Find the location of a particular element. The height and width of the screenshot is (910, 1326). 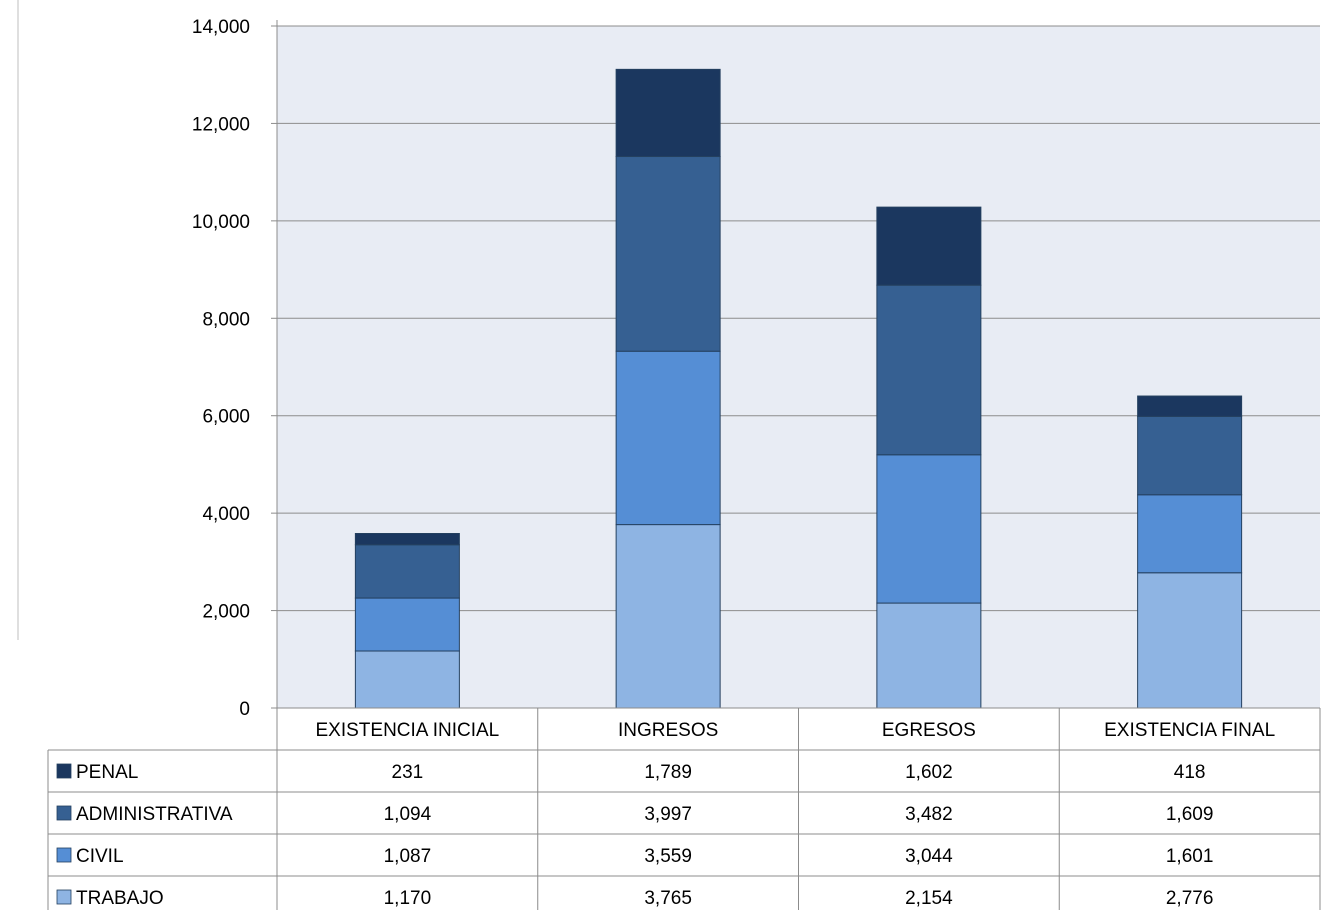

series-name: TRABAJO is located at coordinates (120, 898).